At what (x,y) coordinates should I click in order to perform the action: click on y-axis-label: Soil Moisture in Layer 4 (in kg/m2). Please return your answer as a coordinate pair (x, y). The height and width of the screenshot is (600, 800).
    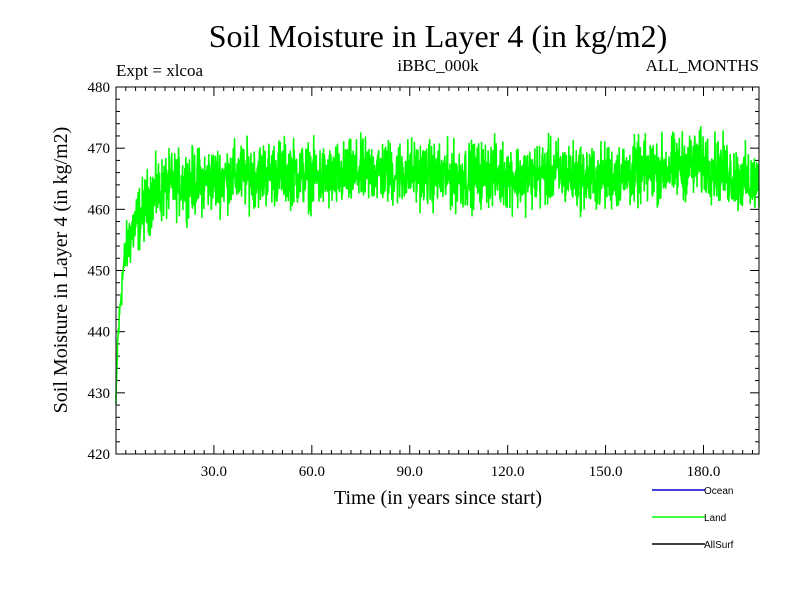
    Looking at the image, I should click on (61, 270).